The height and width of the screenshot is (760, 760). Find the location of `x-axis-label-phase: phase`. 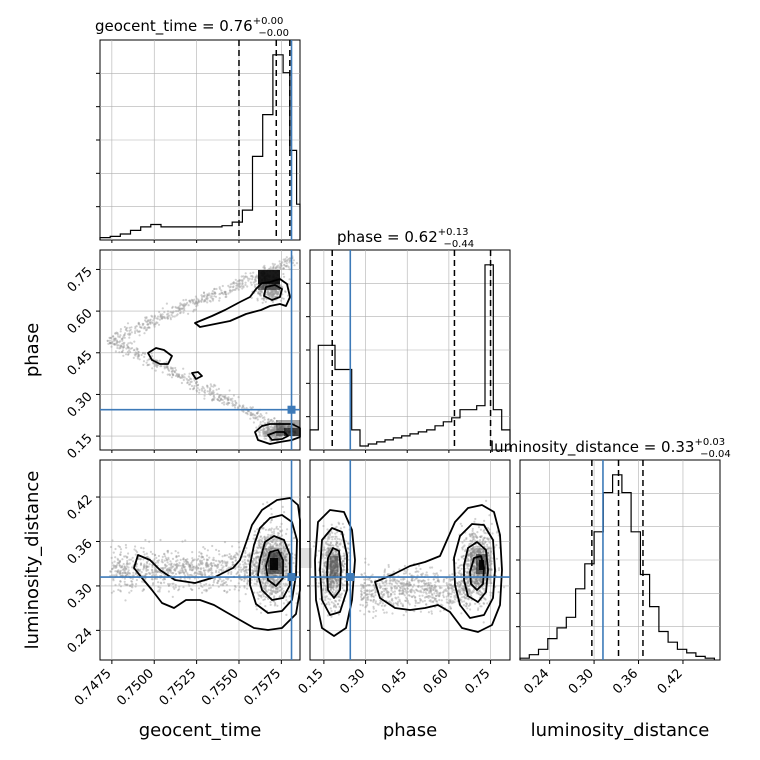

x-axis-label-phase: phase is located at coordinates (410, 730).